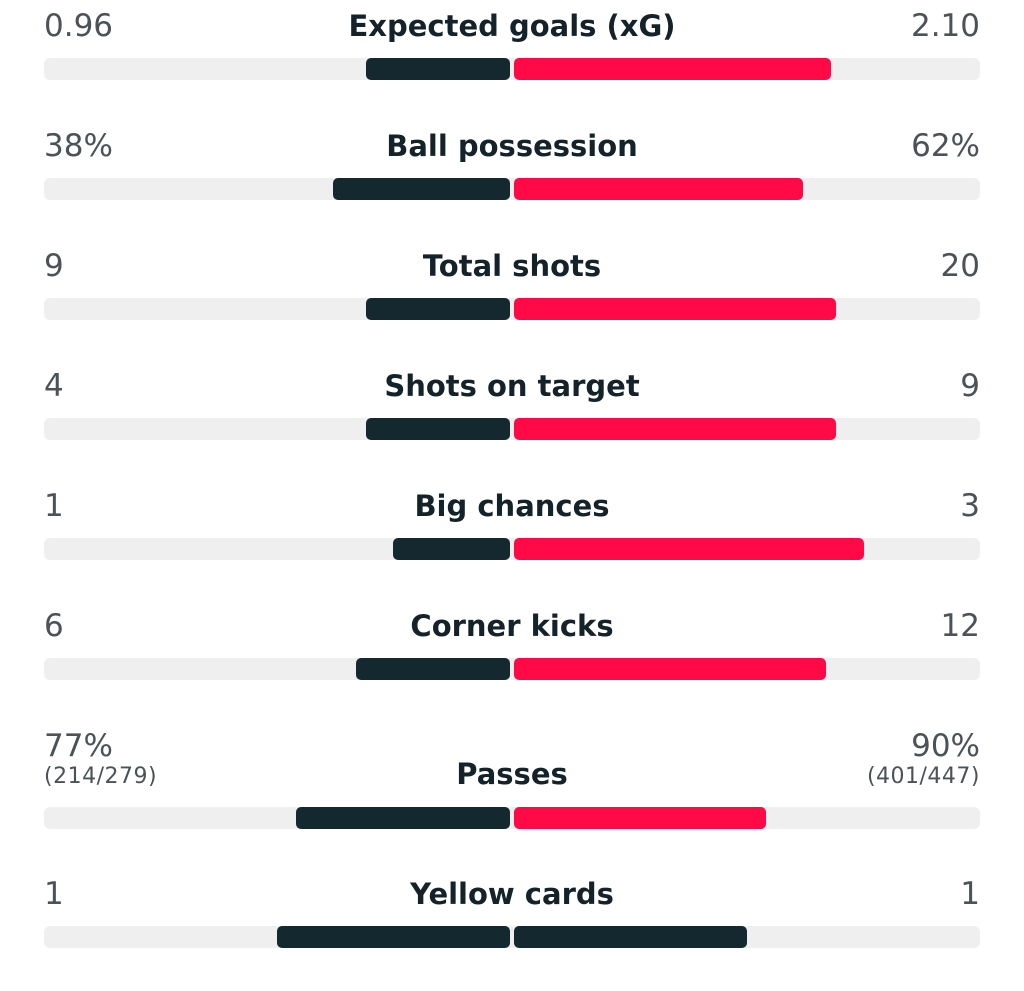  I want to click on home-value: 38%, so click(78, 146).